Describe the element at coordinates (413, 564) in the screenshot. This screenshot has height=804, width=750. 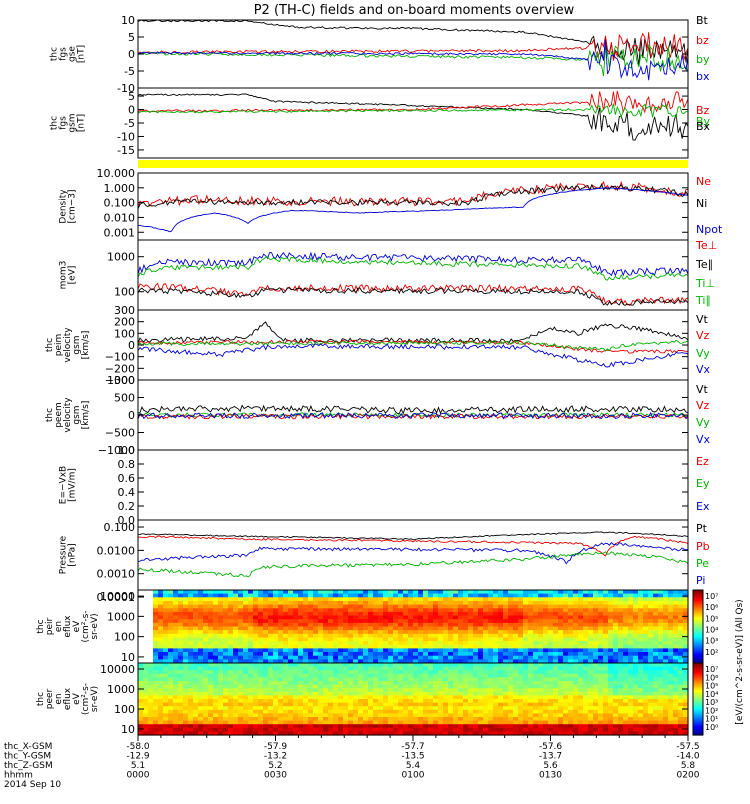
I see `series-line` at that location.